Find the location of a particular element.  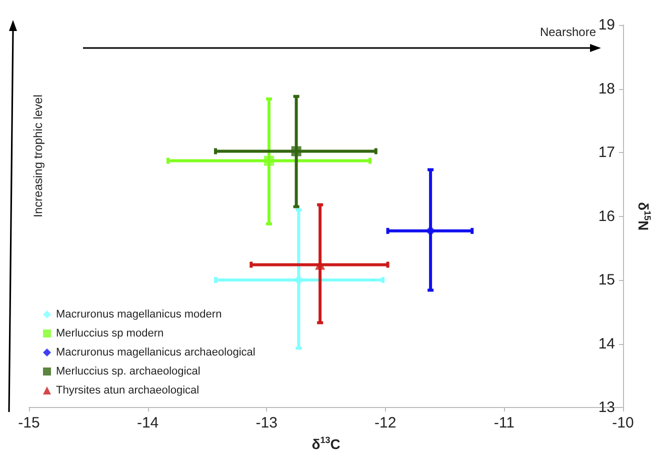

x-tick-label: -13 is located at coordinates (267, 423).